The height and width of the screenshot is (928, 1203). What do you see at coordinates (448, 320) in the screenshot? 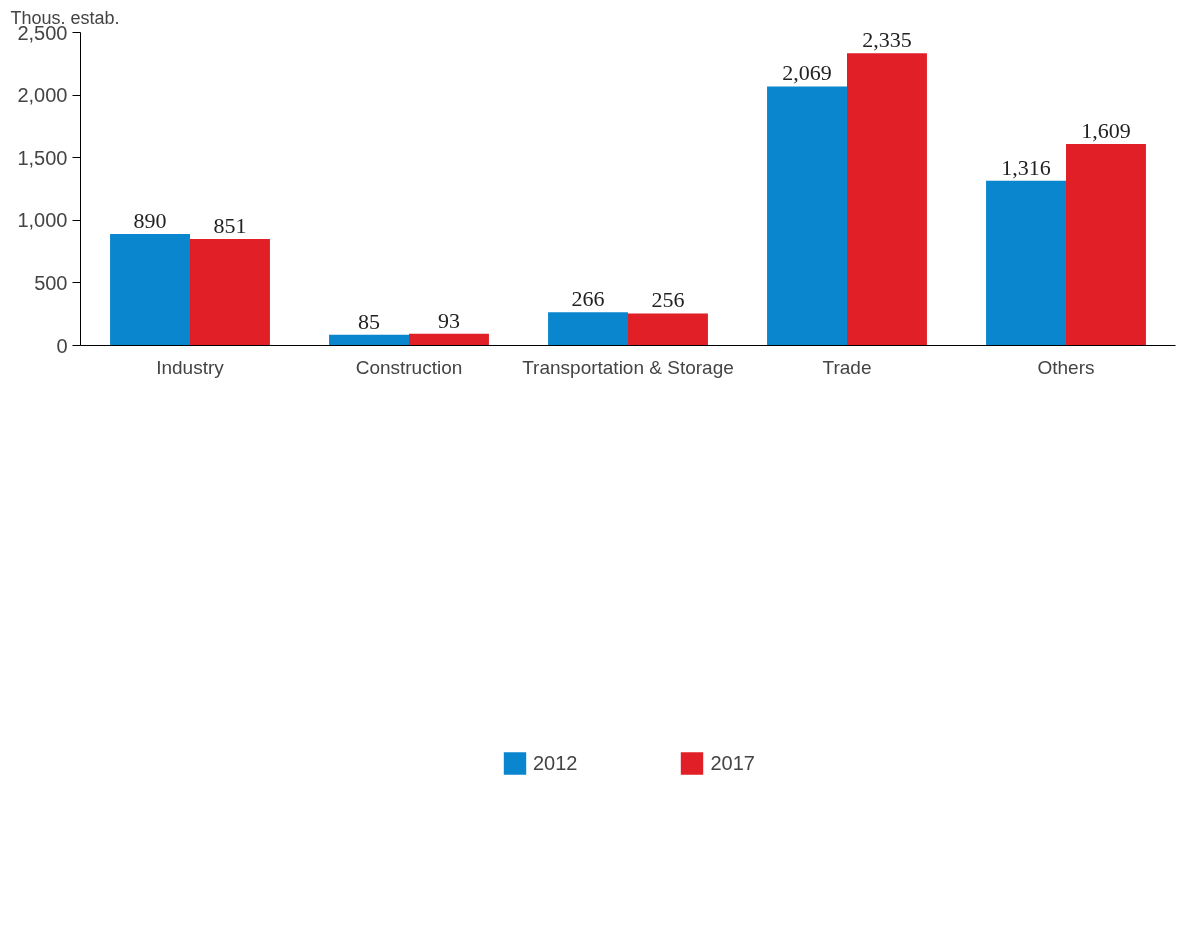
I see `data-label: 93` at bounding box center [448, 320].